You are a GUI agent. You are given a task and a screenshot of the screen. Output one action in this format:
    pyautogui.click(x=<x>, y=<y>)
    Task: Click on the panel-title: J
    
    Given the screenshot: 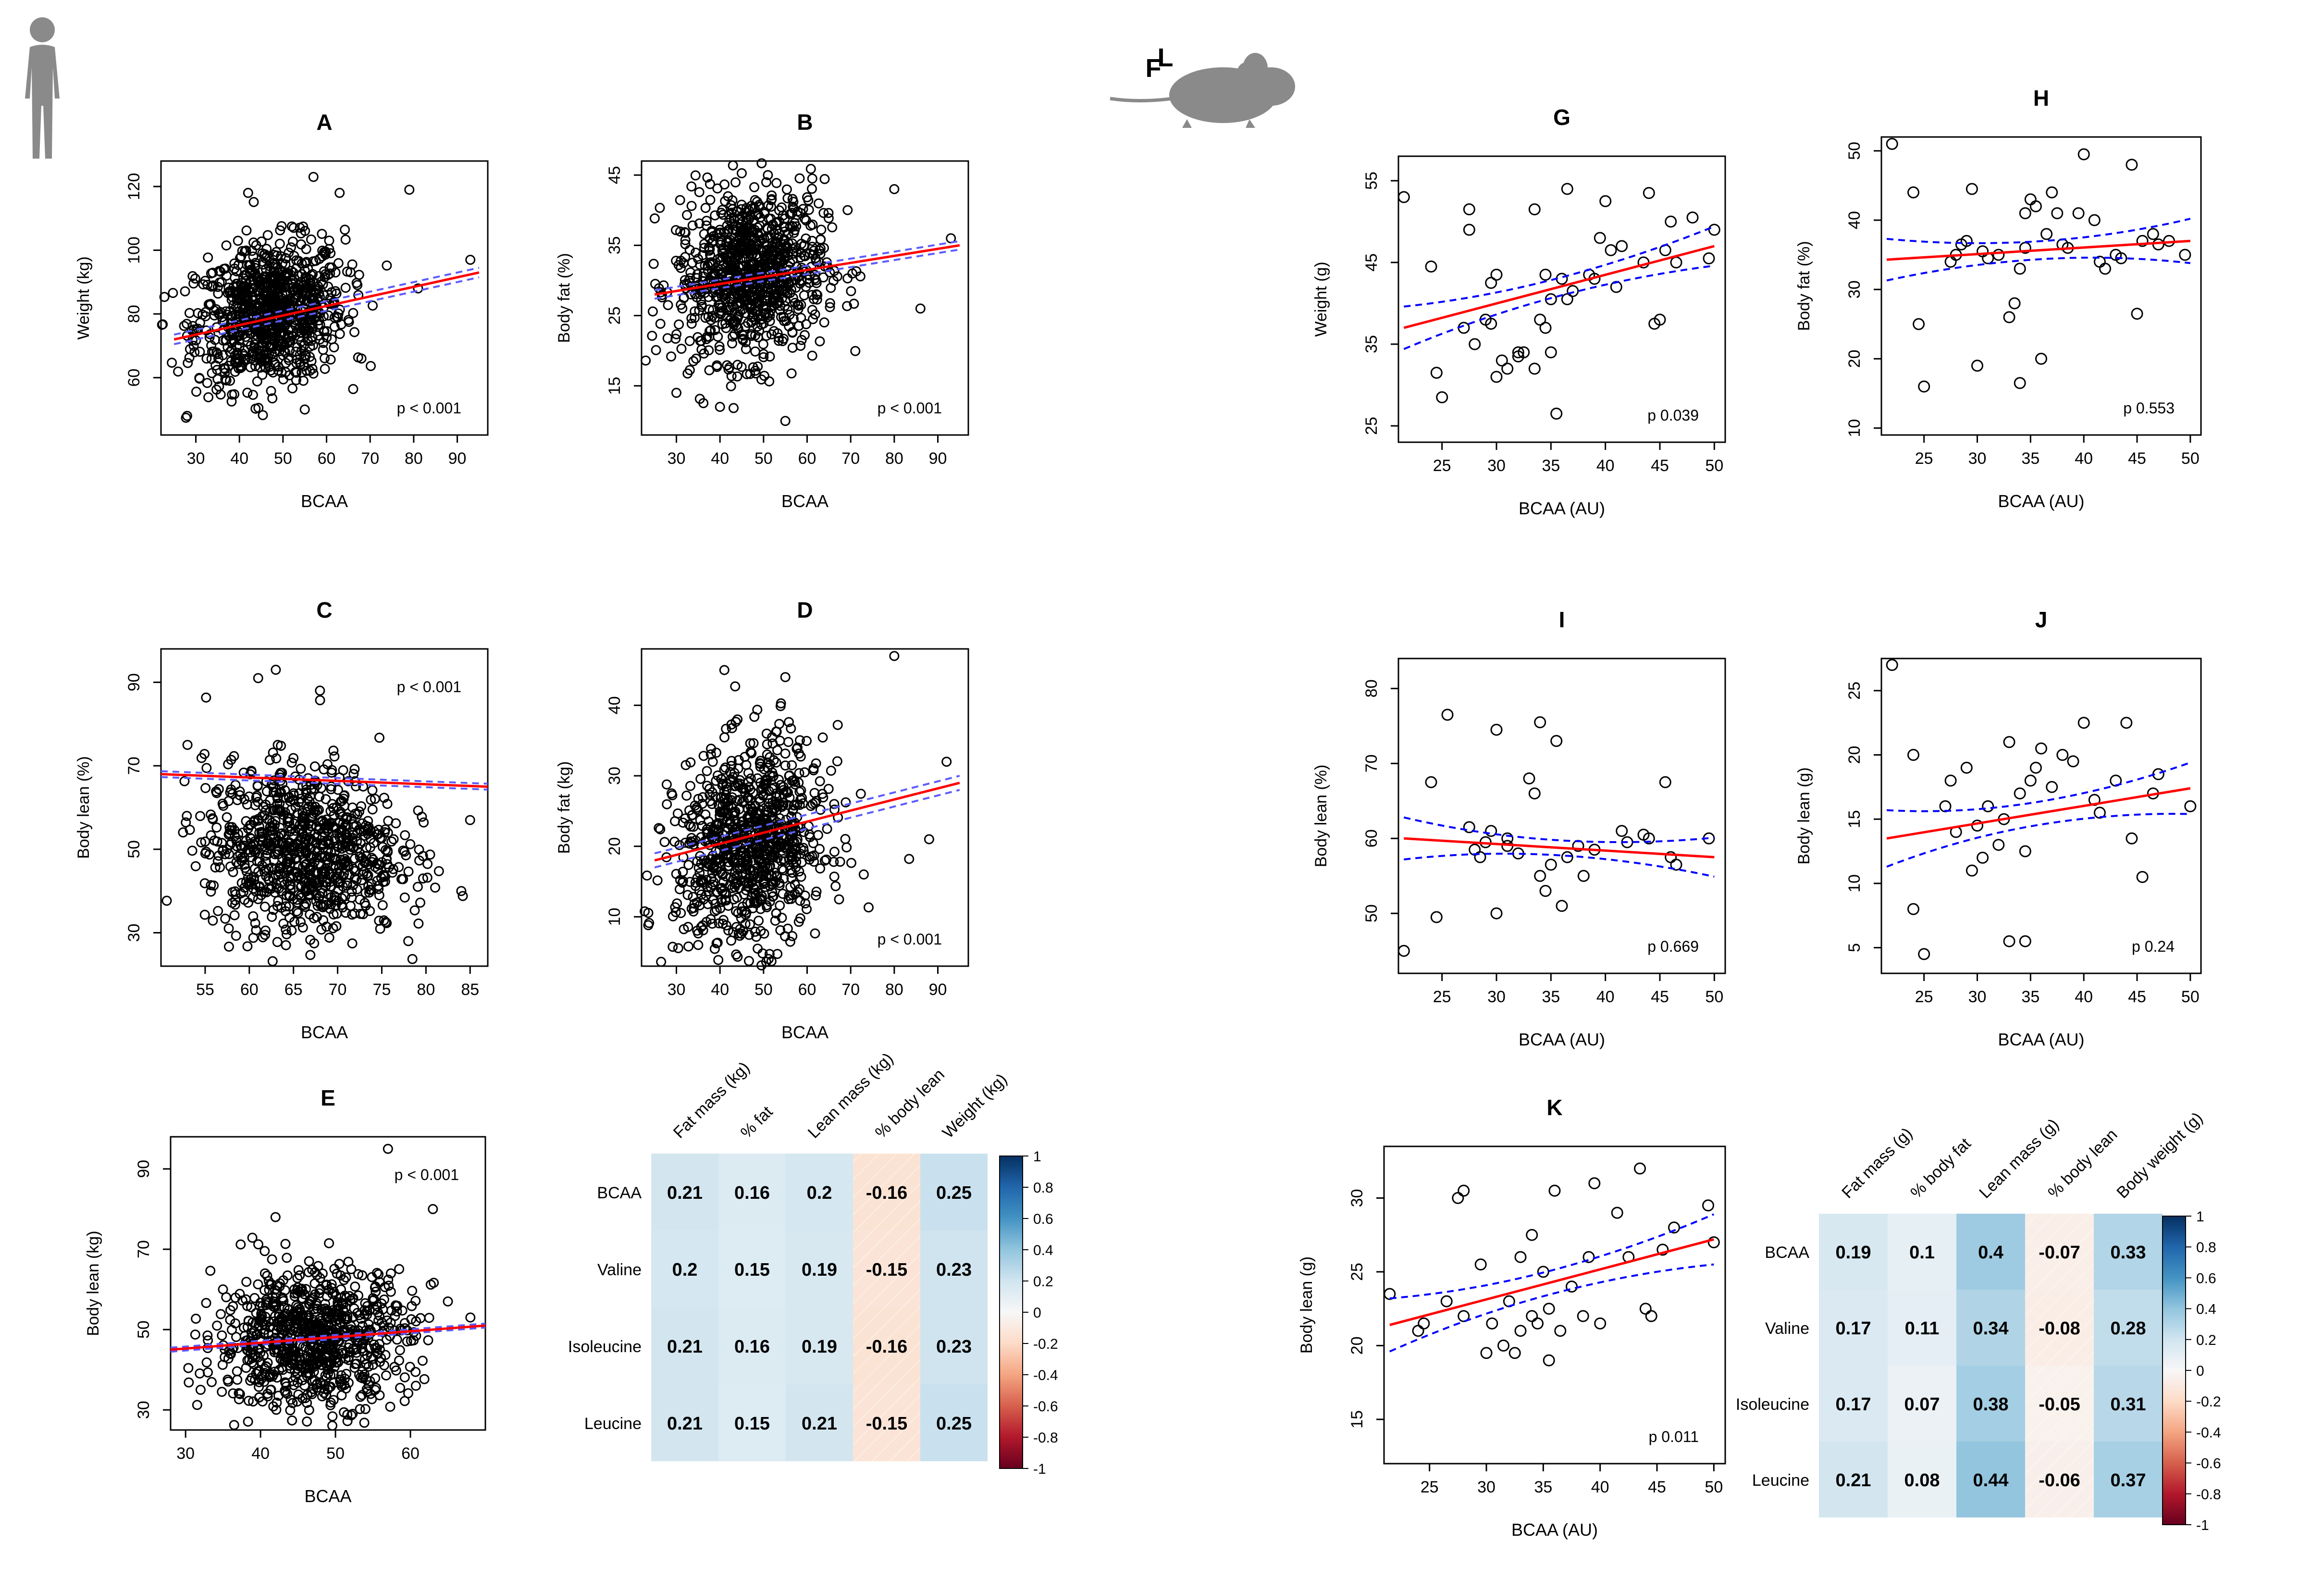 What is the action you would take?
    pyautogui.click(x=2041, y=619)
    